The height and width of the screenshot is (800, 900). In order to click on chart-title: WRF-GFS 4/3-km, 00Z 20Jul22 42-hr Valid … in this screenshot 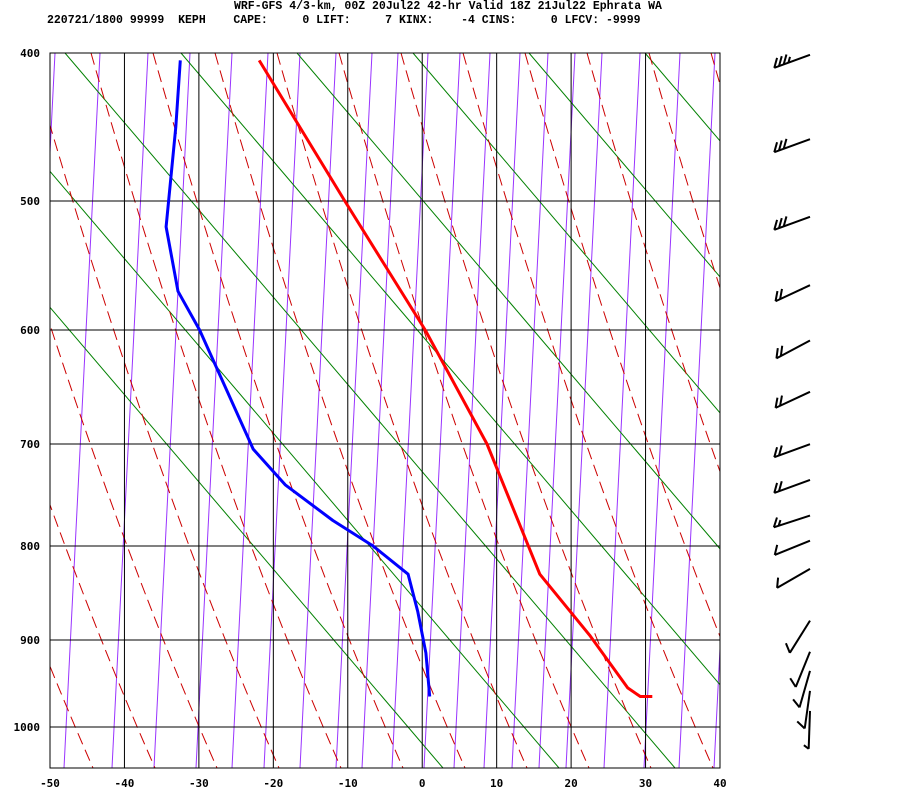, I will do `click(448, 6)`.